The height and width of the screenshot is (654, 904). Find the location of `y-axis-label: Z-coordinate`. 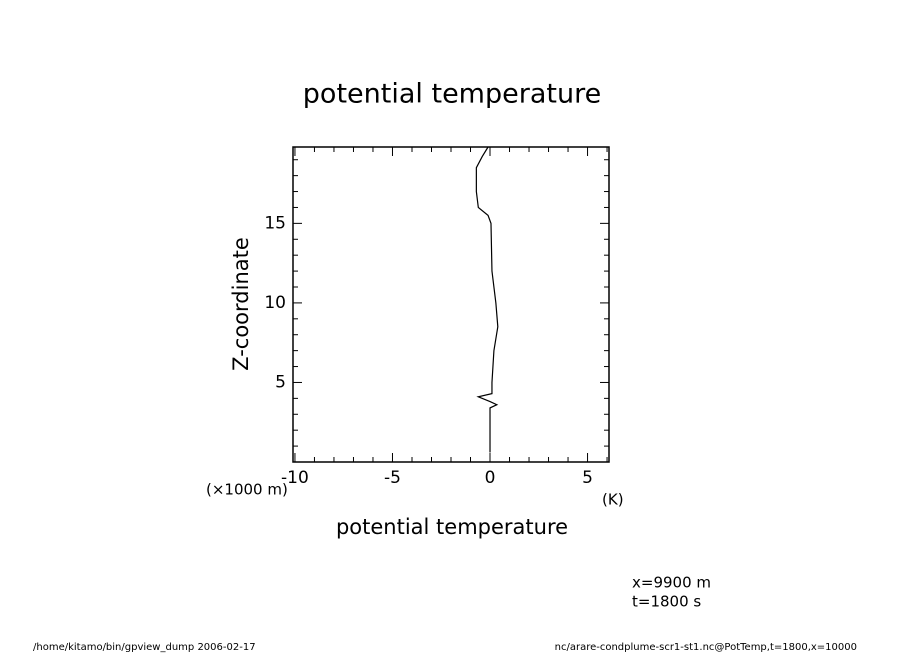

y-axis-label: Z-coordinate is located at coordinates (241, 304).